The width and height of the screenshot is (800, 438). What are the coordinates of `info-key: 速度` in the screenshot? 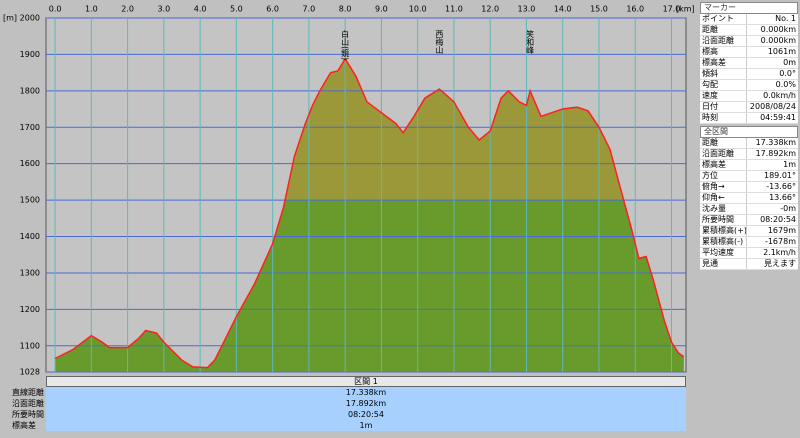 It's located at (723, 96).